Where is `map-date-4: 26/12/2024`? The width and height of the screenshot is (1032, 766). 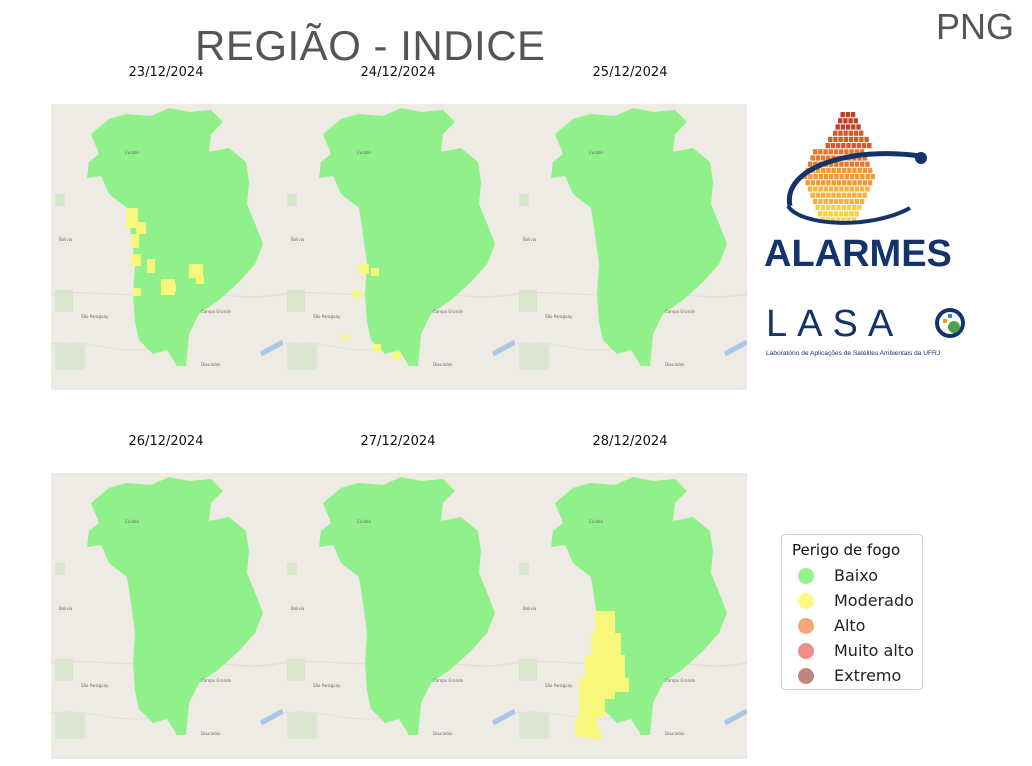
map-date-4: 26/12/2024 is located at coordinates (166, 441).